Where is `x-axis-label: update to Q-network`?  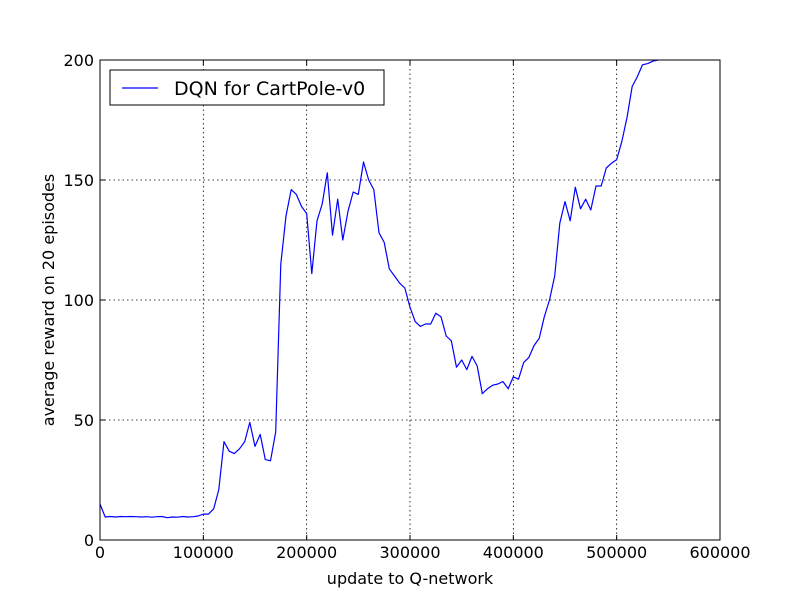
x-axis-label: update to Q-network is located at coordinates (410, 578).